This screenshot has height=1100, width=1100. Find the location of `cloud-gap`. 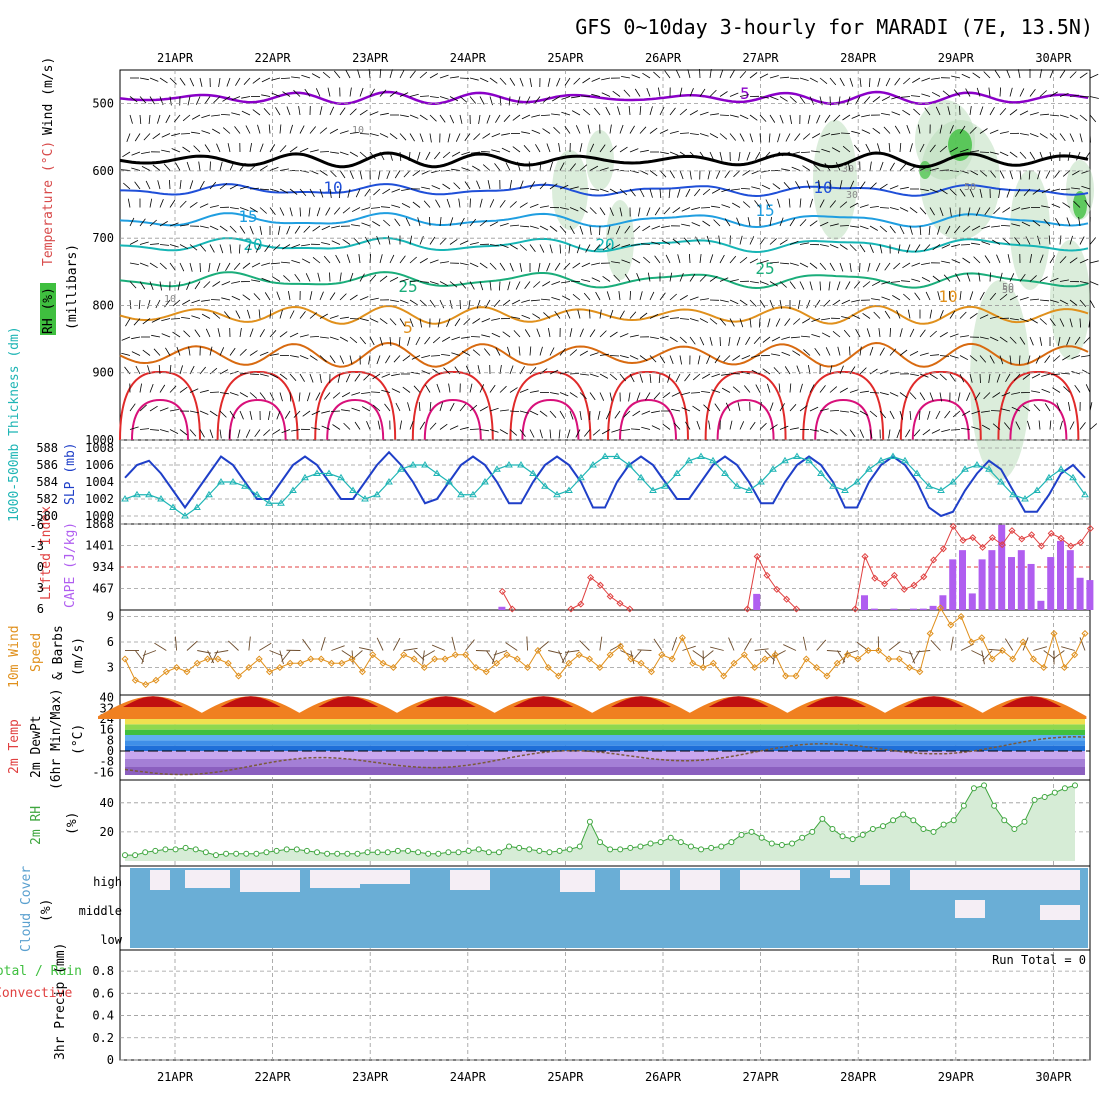

cloud-gap is located at coordinates (875, 877).